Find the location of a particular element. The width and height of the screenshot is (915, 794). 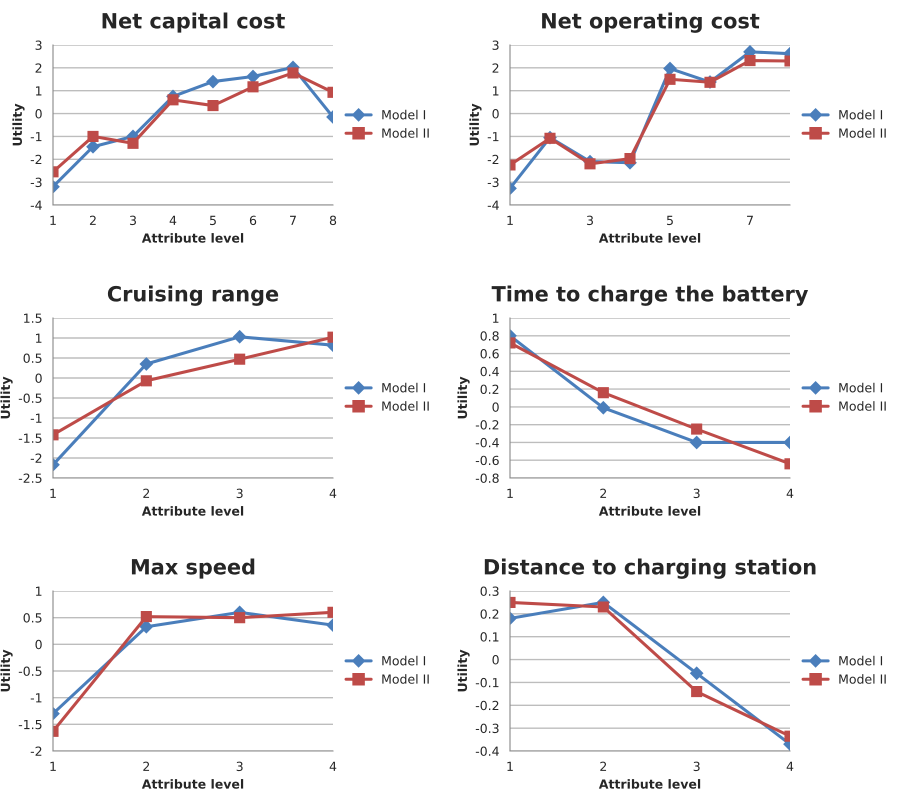

y-tick-label: 1.5 is located at coordinates (33, 318).